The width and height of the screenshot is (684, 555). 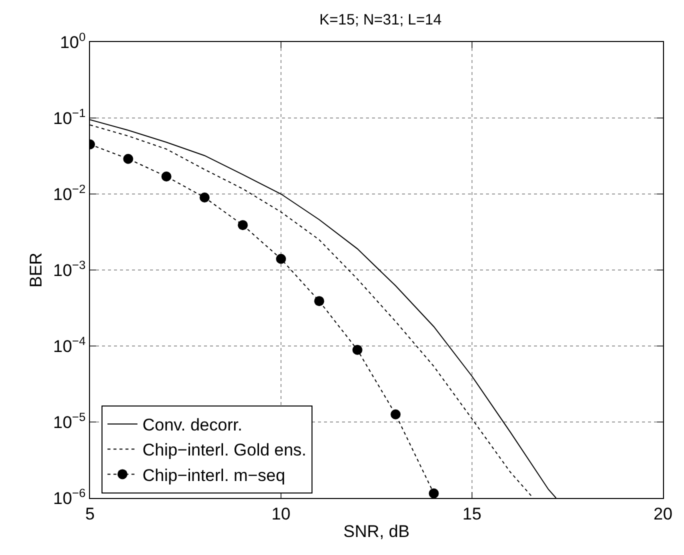 What do you see at coordinates (73, 41) in the screenshot?
I see `y-tick-label: 10$^{0}$` at bounding box center [73, 41].